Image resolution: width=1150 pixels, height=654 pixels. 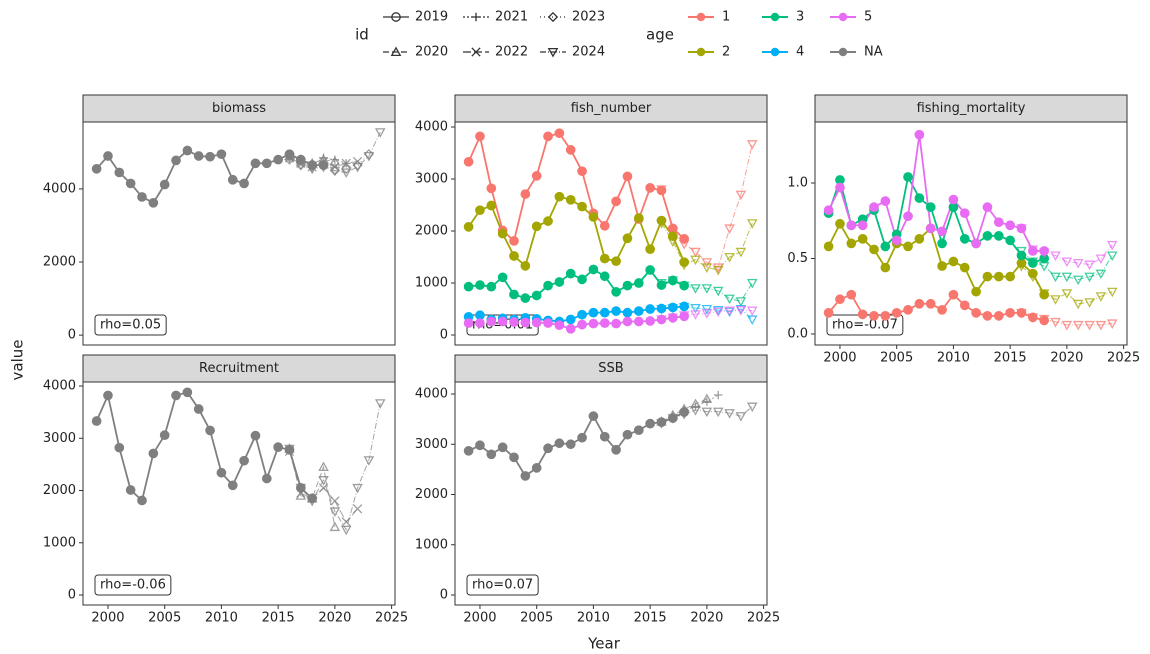 I want to click on strip-title: SSB, so click(x=610, y=368).